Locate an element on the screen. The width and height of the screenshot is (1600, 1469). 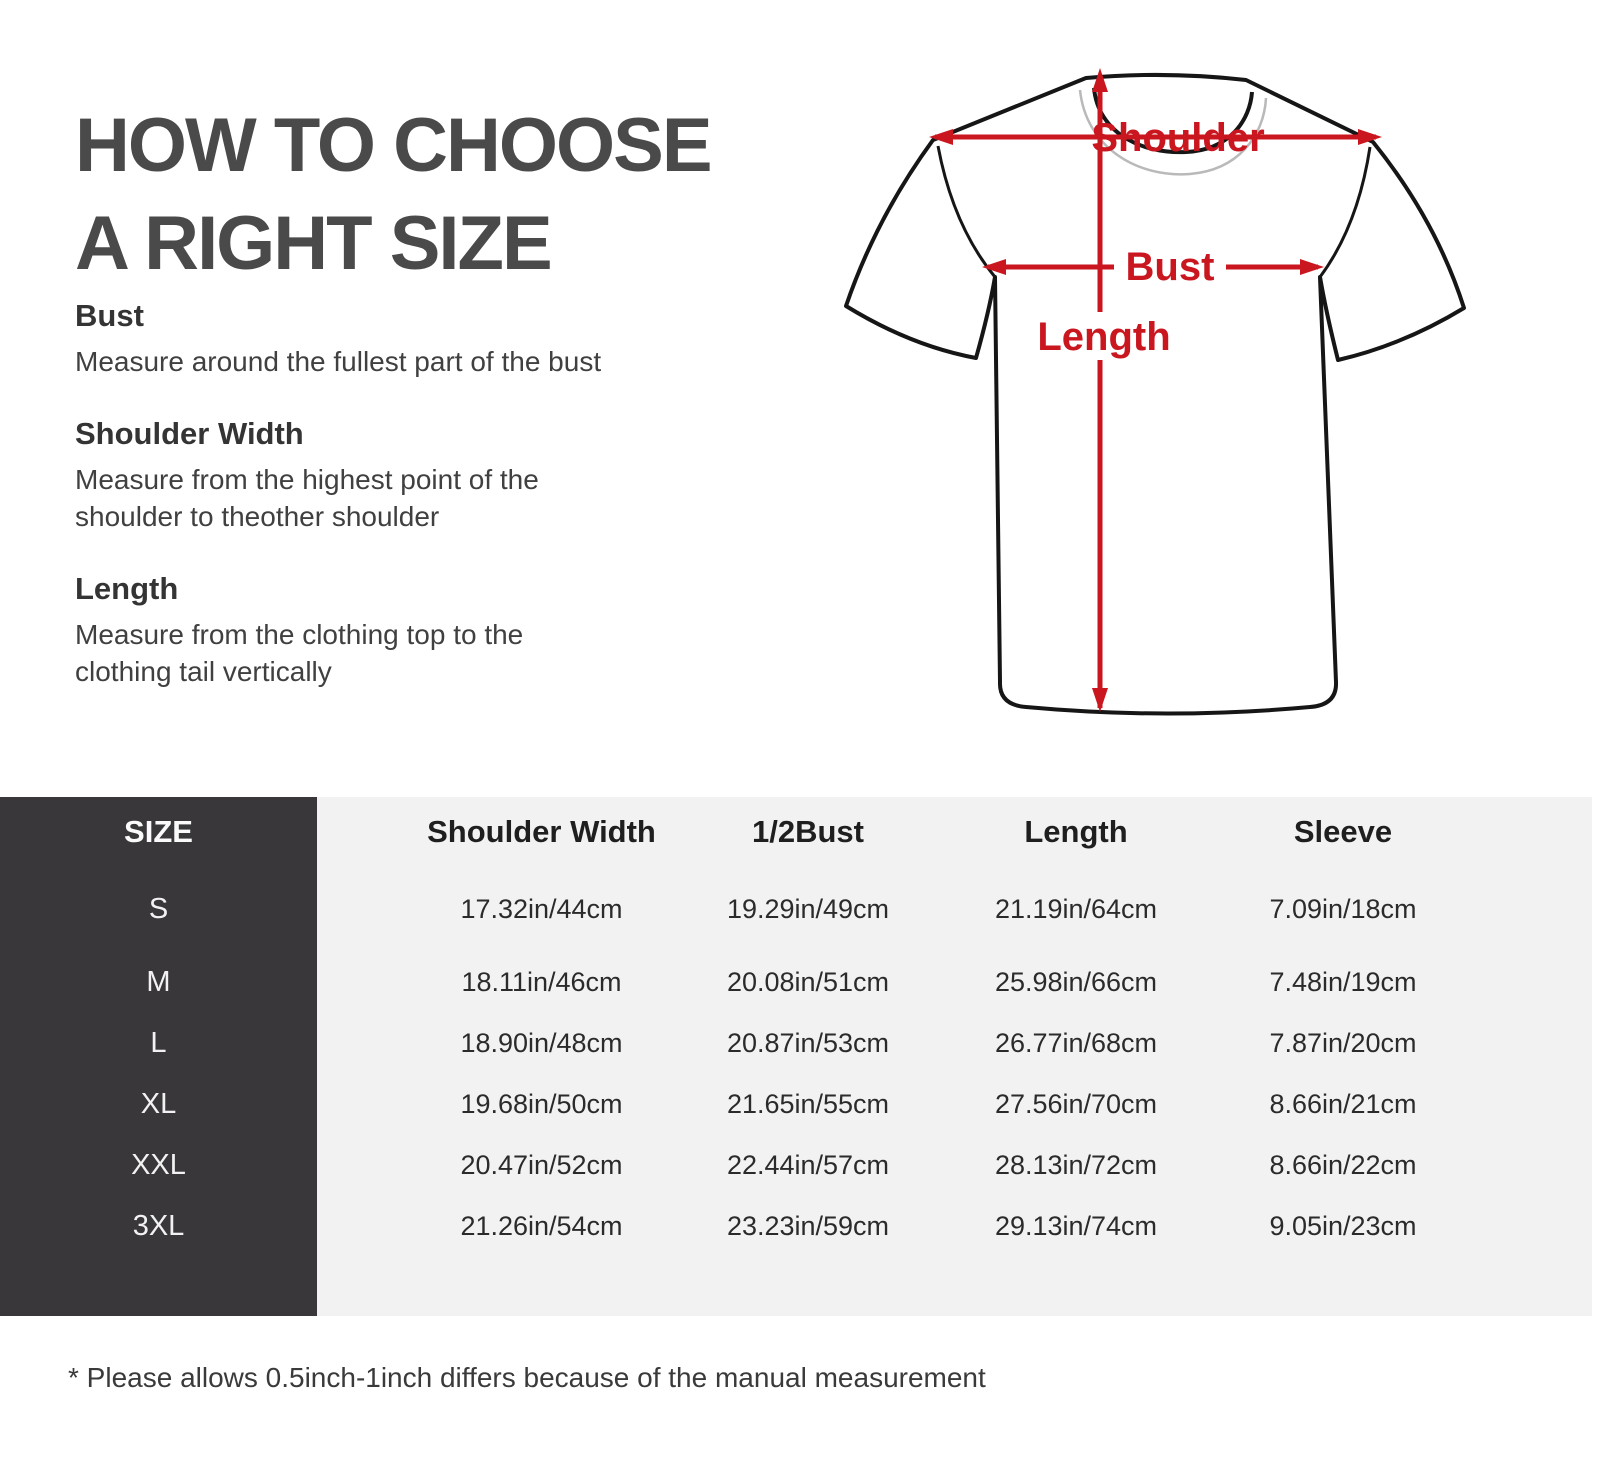
collar-band is located at coordinates (1173, 121).